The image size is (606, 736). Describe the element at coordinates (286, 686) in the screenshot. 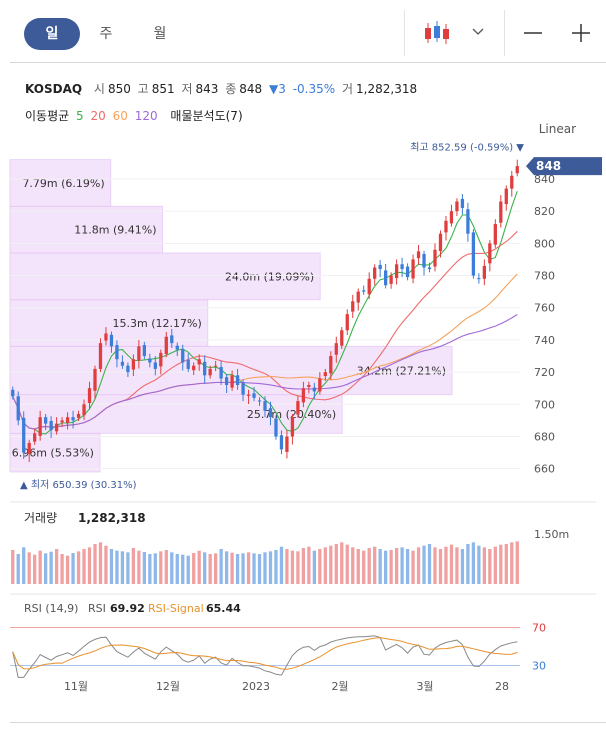

I see `x-axis: 11월 12월 2023 2월 3월 28` at that location.